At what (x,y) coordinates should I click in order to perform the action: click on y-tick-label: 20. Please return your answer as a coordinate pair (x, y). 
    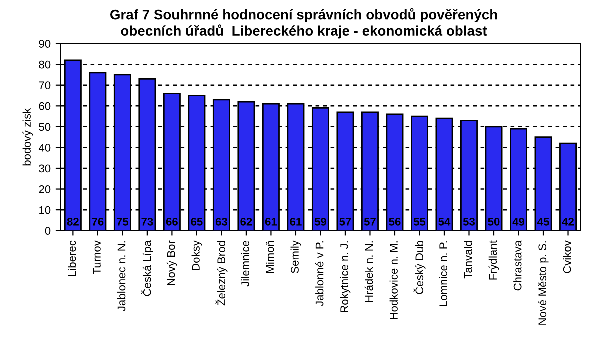
    Looking at the image, I should click on (45, 190).